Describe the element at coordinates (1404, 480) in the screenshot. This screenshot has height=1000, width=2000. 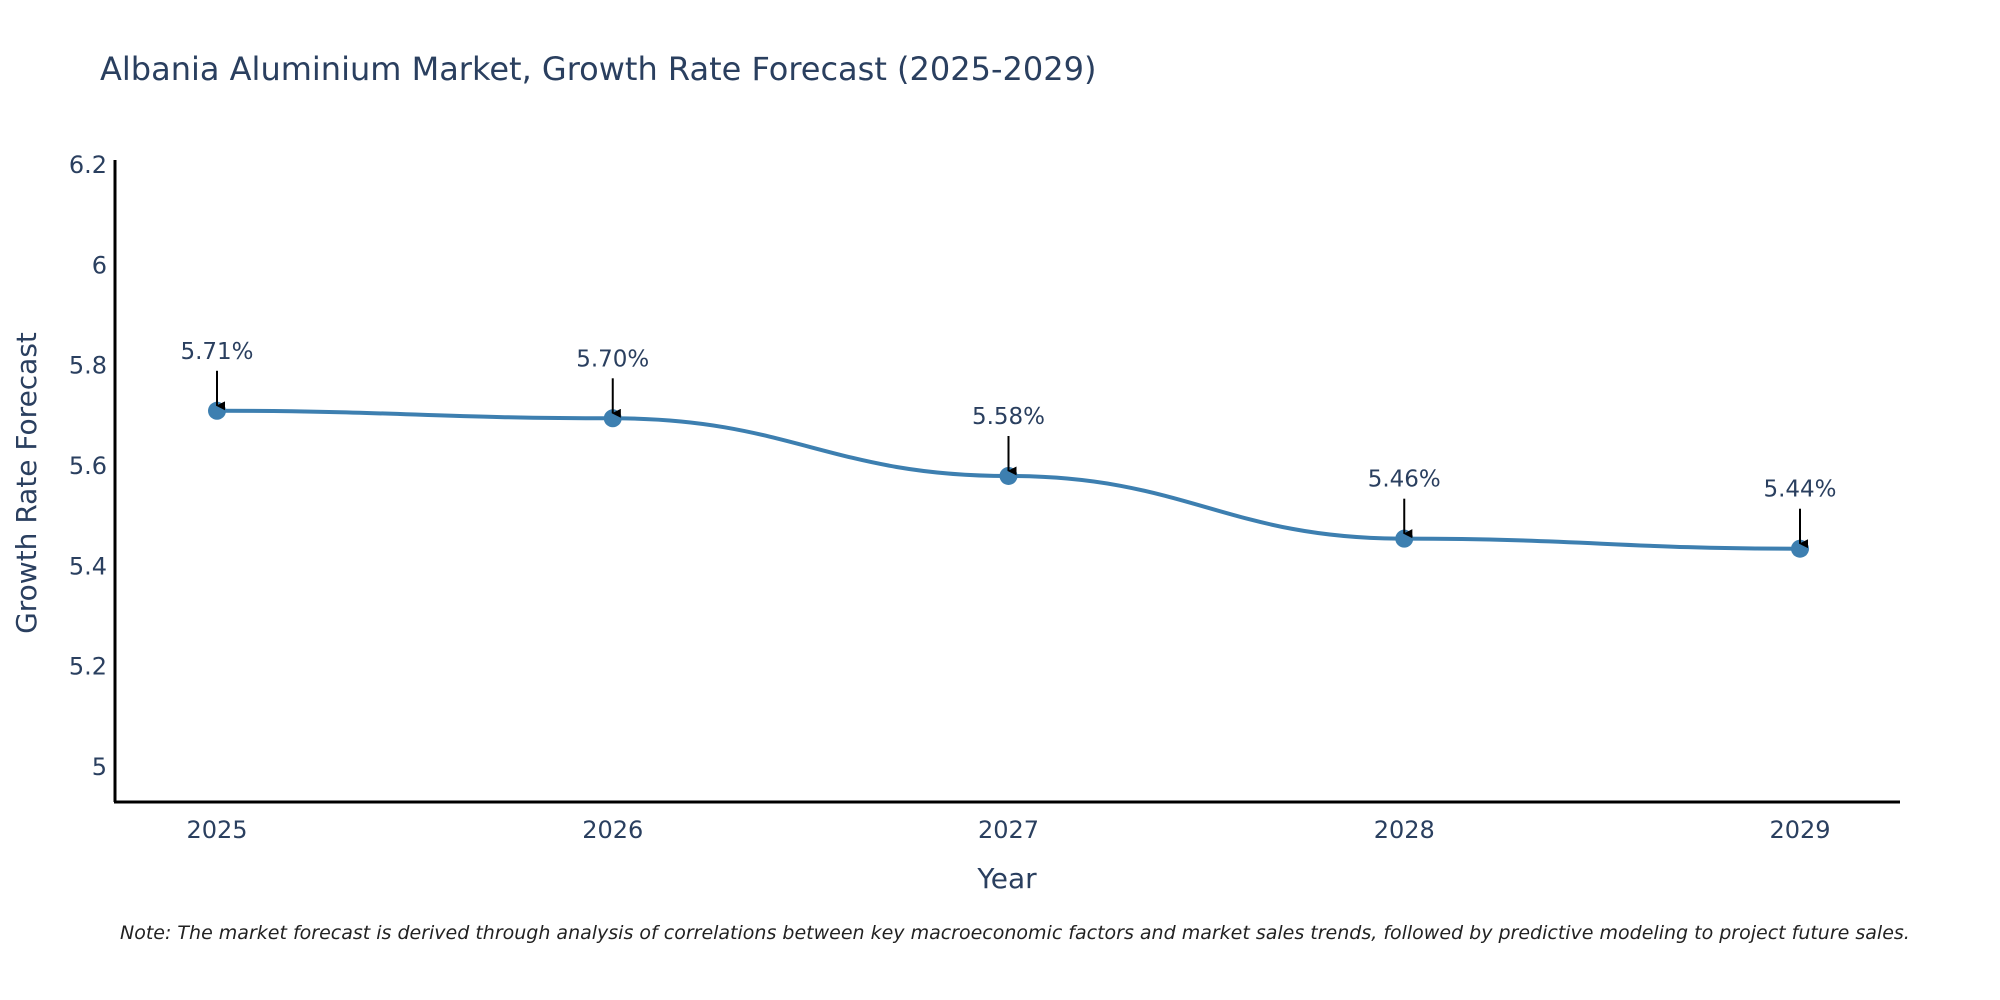
I see `data-label: 5.46%` at that location.